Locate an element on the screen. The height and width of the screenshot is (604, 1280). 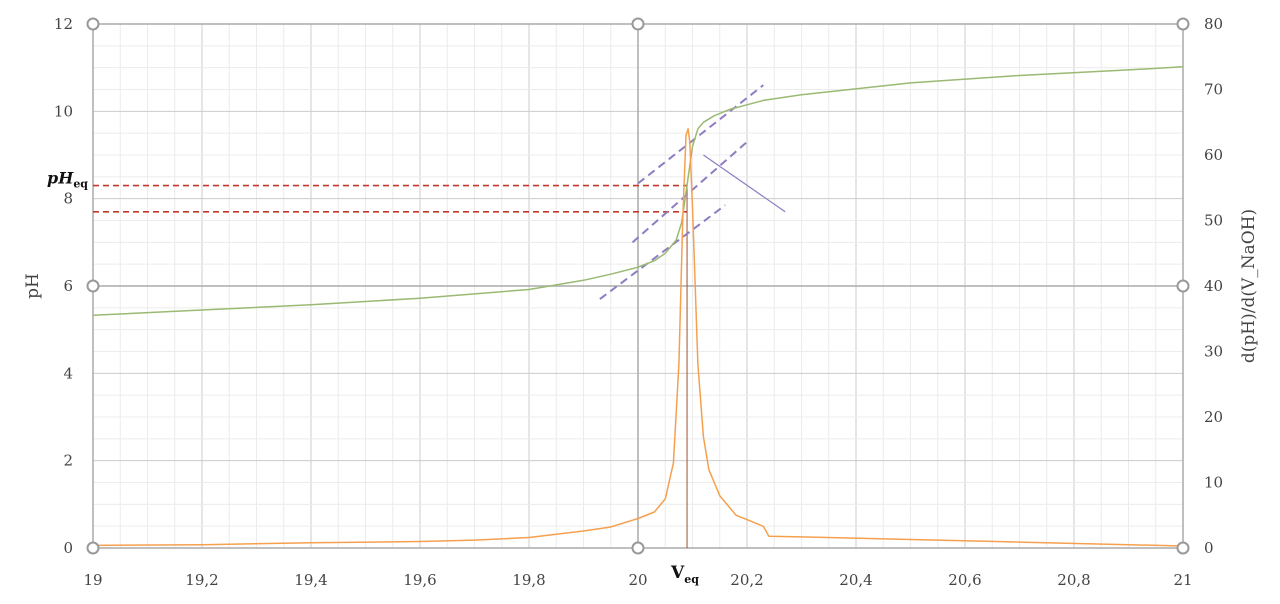
x-tick-label: 20,8 is located at coordinates (1073, 580).